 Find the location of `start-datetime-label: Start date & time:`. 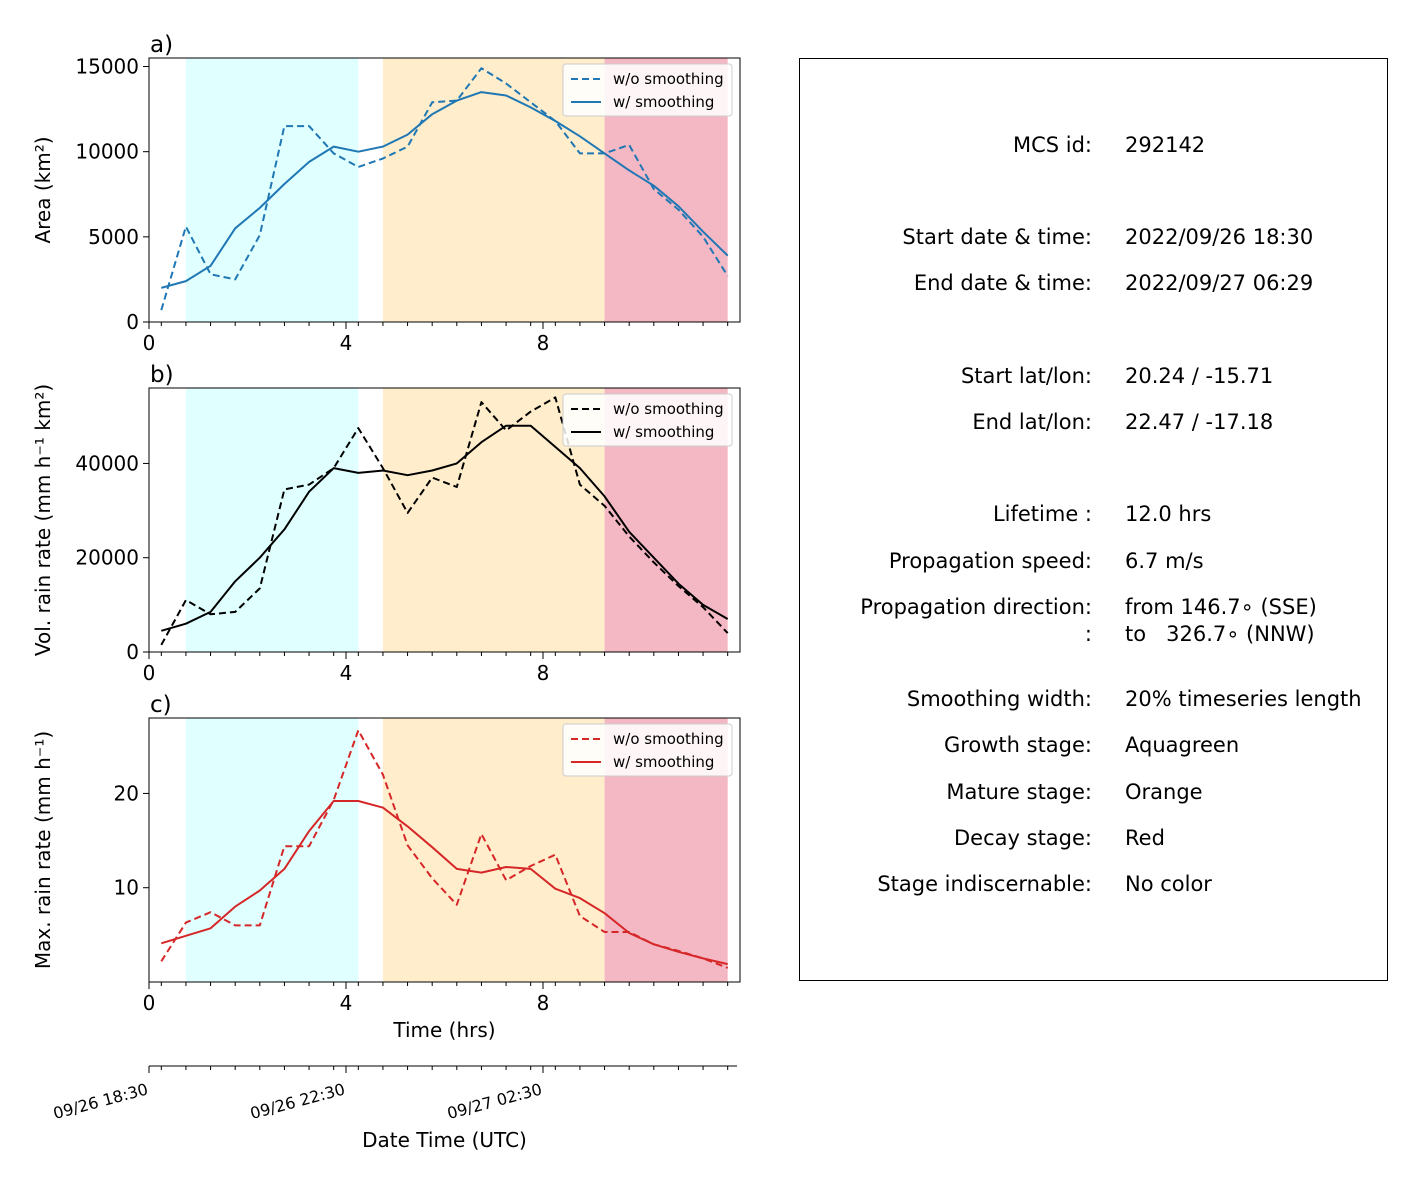

start-datetime-label: Start date & time: is located at coordinates (997, 237).